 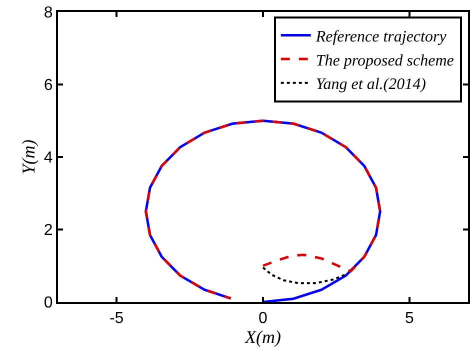 I want to click on x-tick-label: 5, so click(x=409, y=319).